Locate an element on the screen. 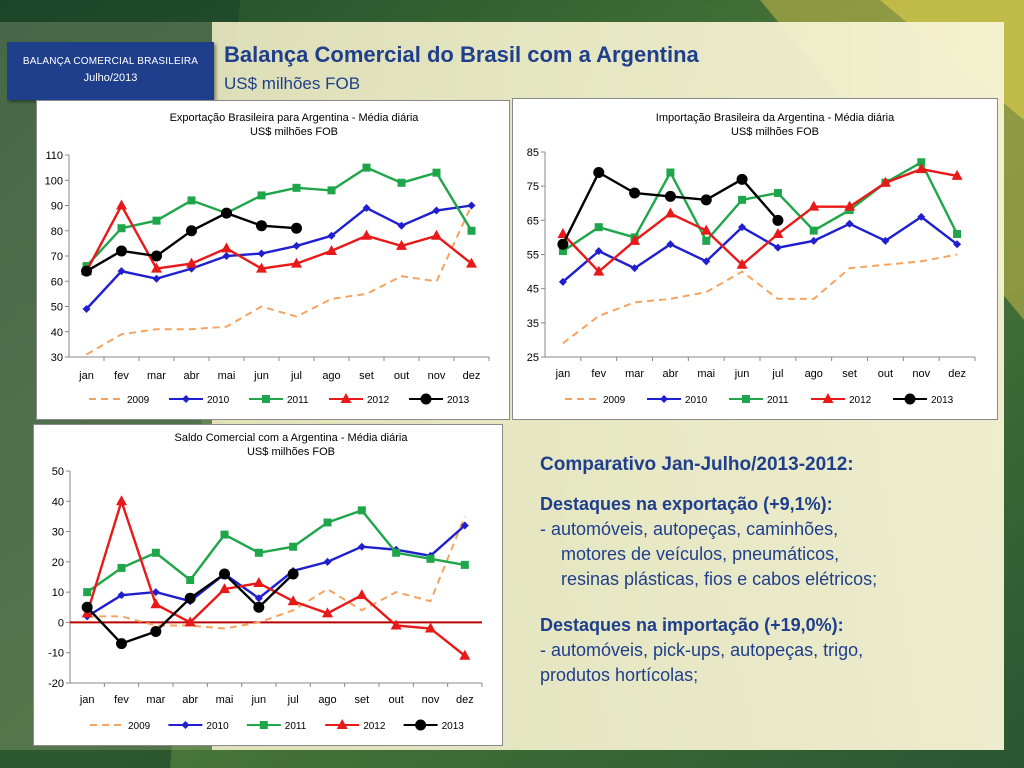 The height and width of the screenshot is (768, 1024). x-tick-label: dez is located at coordinates (465, 700).